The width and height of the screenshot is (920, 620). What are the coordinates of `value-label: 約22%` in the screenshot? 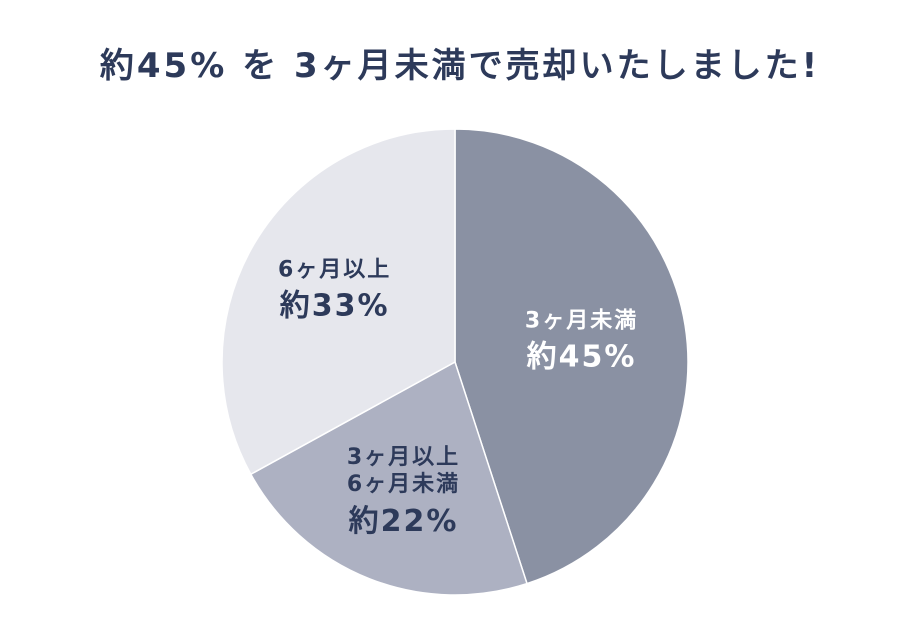 It's located at (403, 521).